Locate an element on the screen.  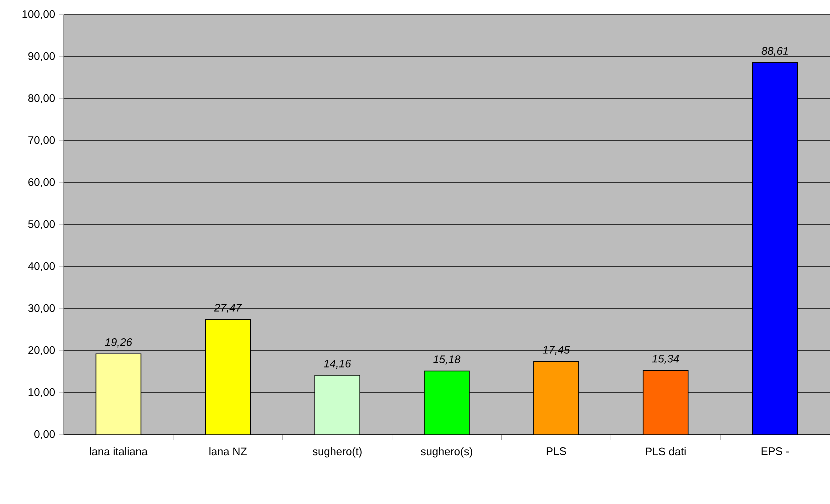
data-label: 88,61 is located at coordinates (775, 51).